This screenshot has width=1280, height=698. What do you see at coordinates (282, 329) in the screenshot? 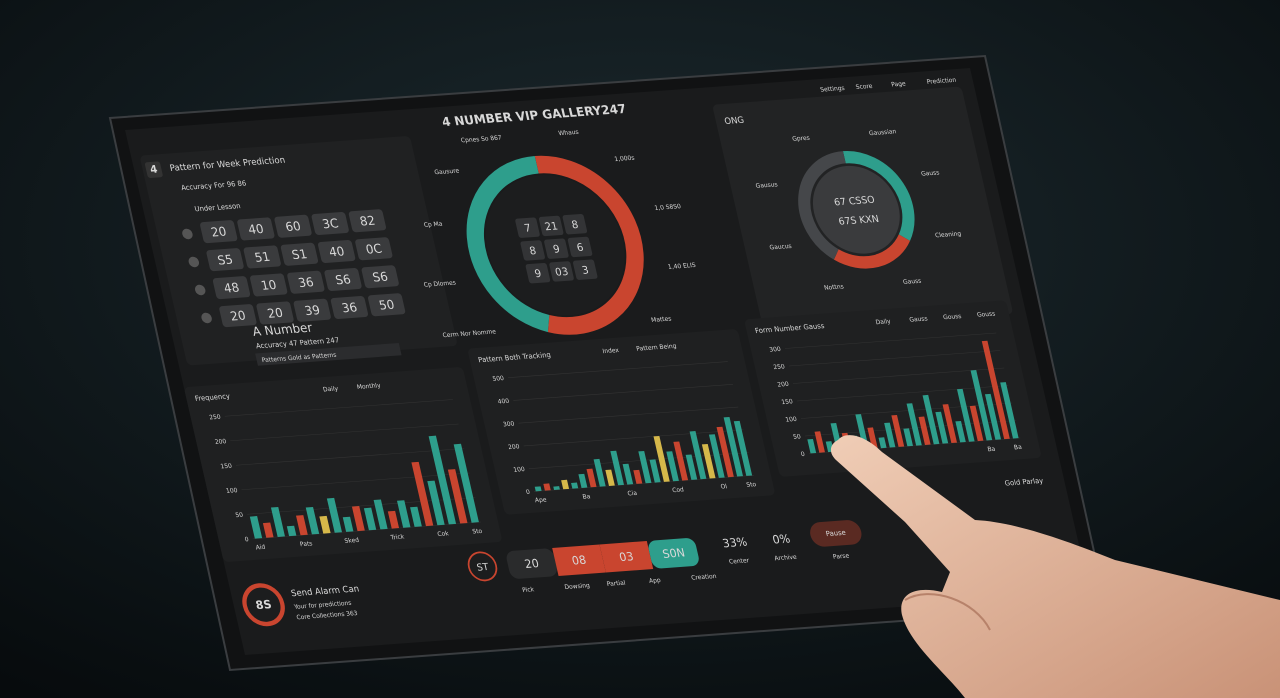
I see `number-title: A Number` at bounding box center [282, 329].